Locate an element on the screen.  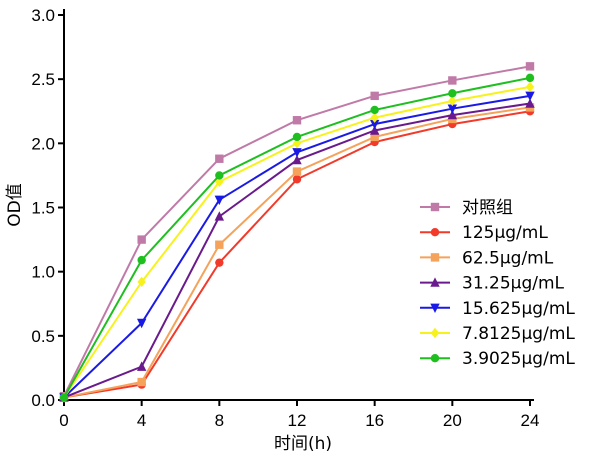
legend-label: 15.625μg/mL is located at coordinates (518, 309).